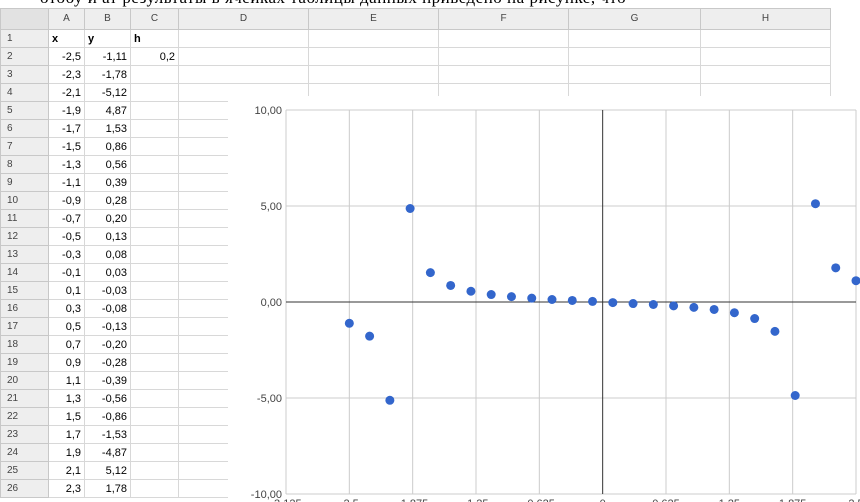 The height and width of the screenshot is (502, 860). What do you see at coordinates (107, 200) in the screenshot?
I see `cell-b: 0,28` at bounding box center [107, 200].